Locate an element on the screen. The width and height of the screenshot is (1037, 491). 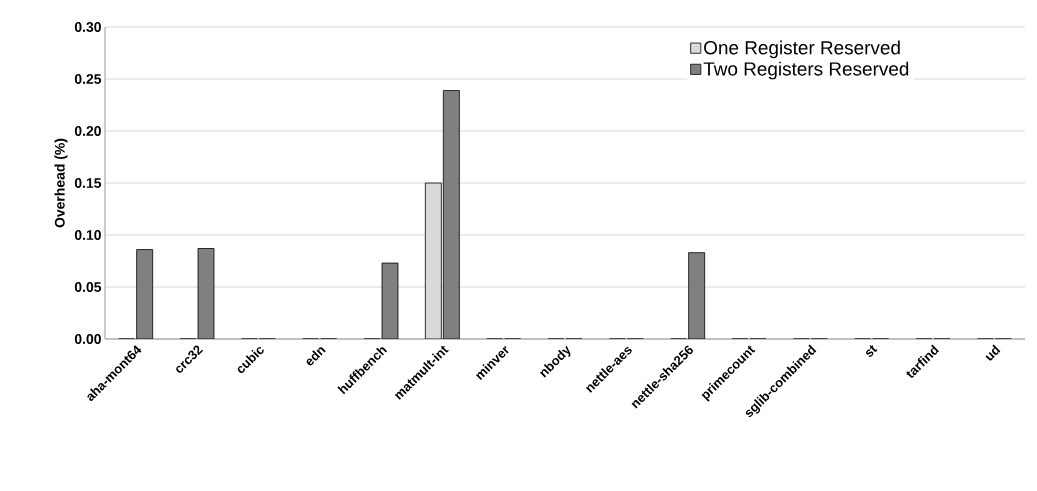
x-tick-label: ud is located at coordinates (993, 352).